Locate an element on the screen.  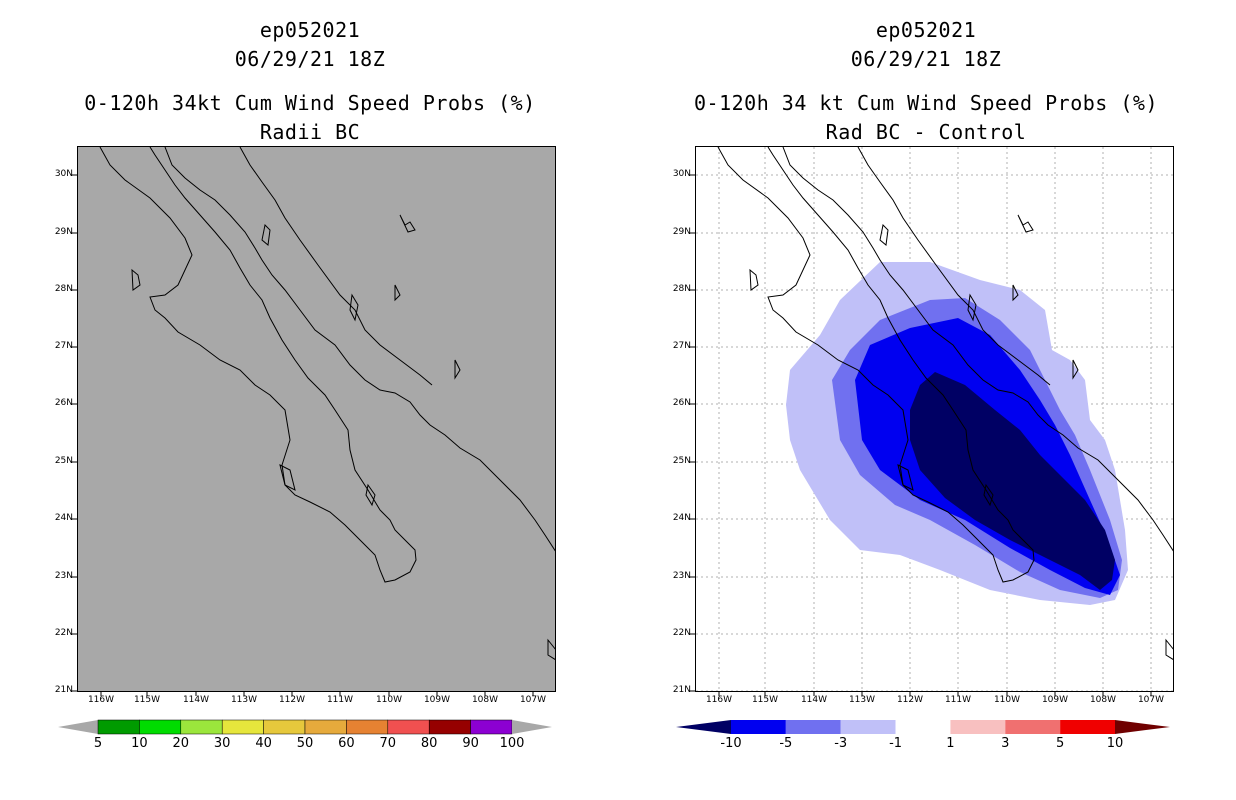
colorbar-label: -1 is located at coordinates (896, 743).